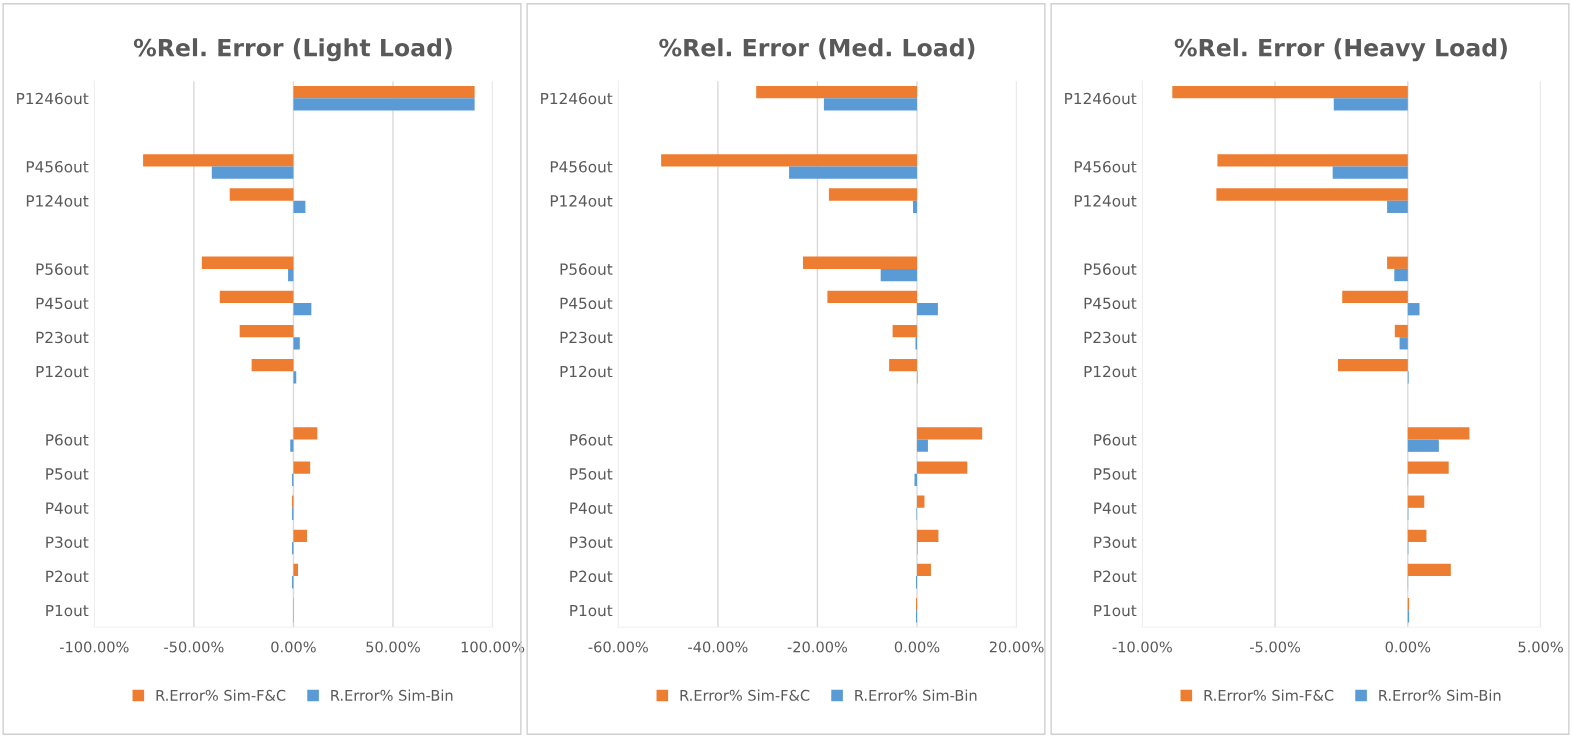  What do you see at coordinates (1340, 50) in the screenshot?
I see `chart-title: %Rel. Error (Heavy Load)` at bounding box center [1340, 50].